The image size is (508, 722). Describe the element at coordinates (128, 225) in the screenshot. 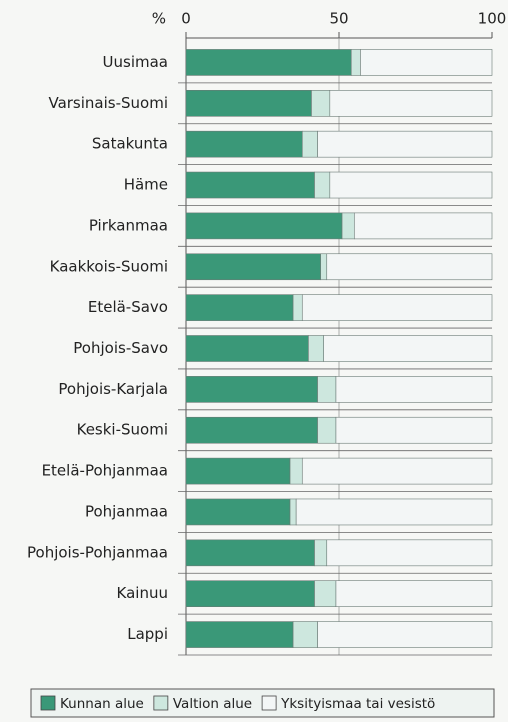

I see `y-tick-label: Pirkanmaa` at that location.